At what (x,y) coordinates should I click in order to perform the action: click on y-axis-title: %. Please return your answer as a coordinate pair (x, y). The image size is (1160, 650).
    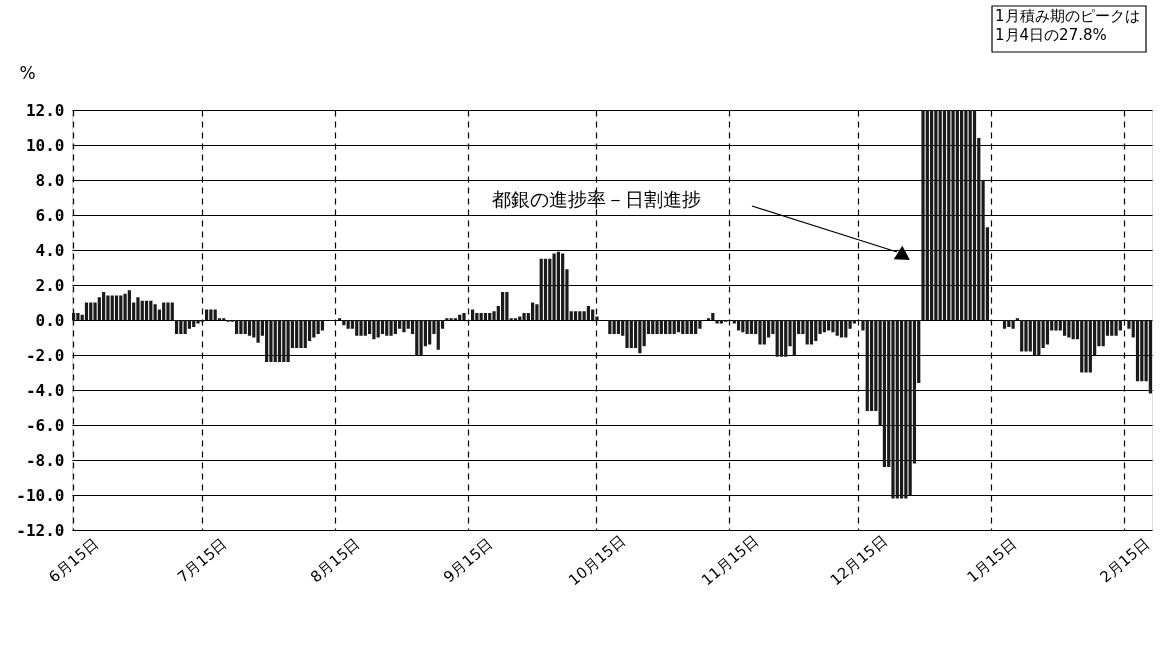
    Looking at the image, I should click on (27, 72).